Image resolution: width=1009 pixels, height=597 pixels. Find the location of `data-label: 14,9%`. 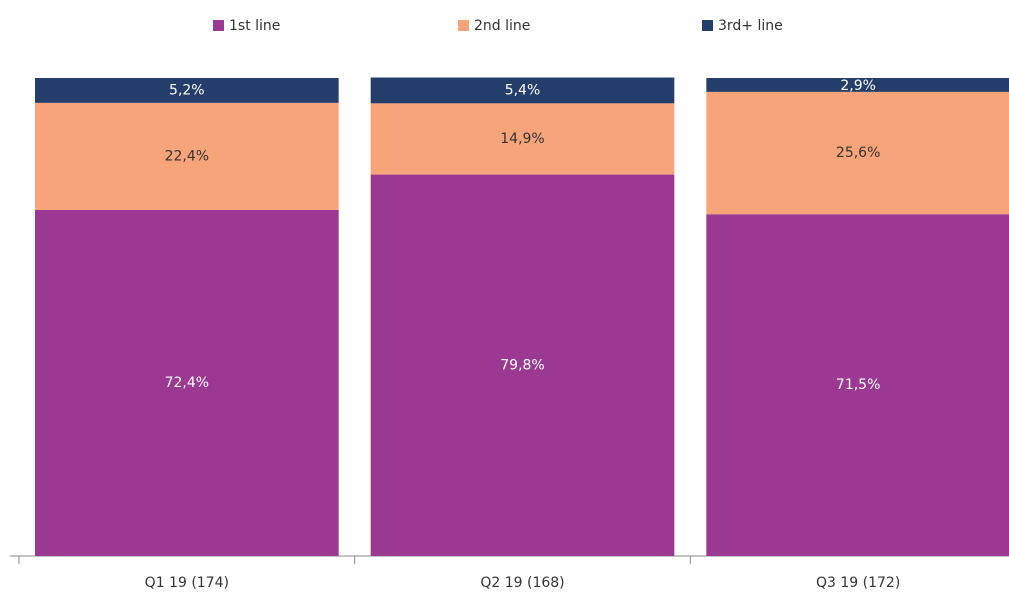

data-label: 14,9% is located at coordinates (522, 139).